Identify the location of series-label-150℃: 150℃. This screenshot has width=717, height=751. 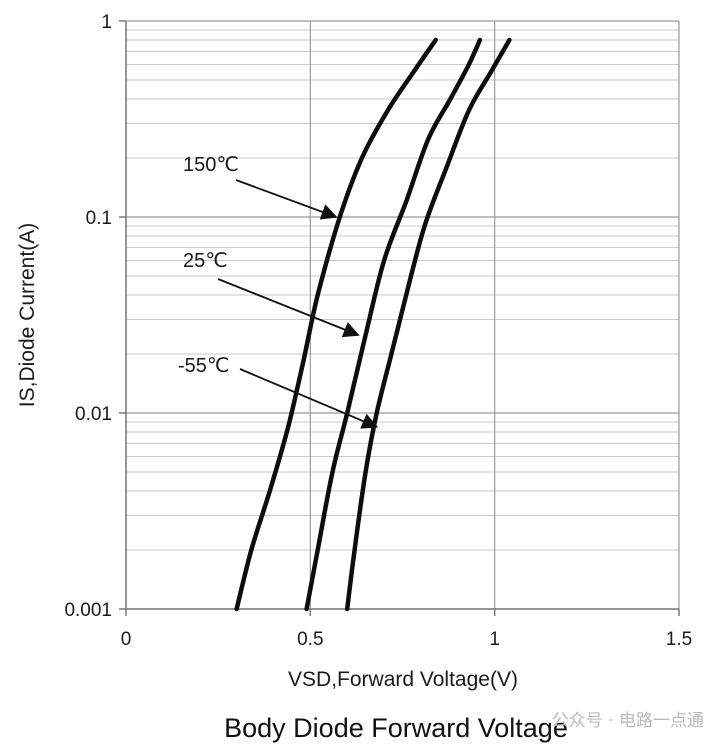
(211, 165).